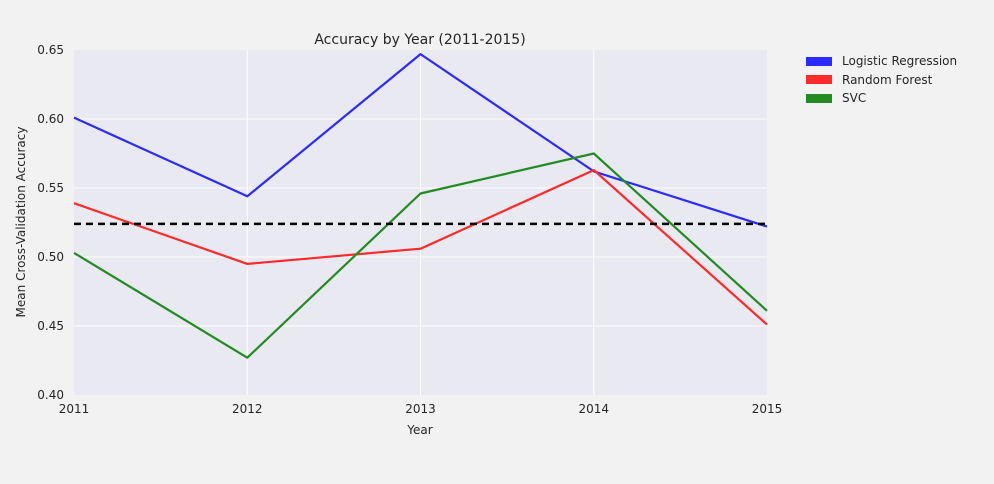  I want to click on legend-item-svc: SVC, so click(881, 98).